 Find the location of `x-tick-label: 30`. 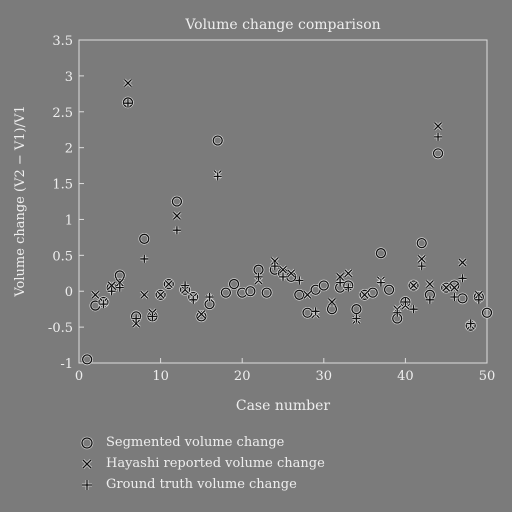

x-tick-label: 30 is located at coordinates (324, 376).